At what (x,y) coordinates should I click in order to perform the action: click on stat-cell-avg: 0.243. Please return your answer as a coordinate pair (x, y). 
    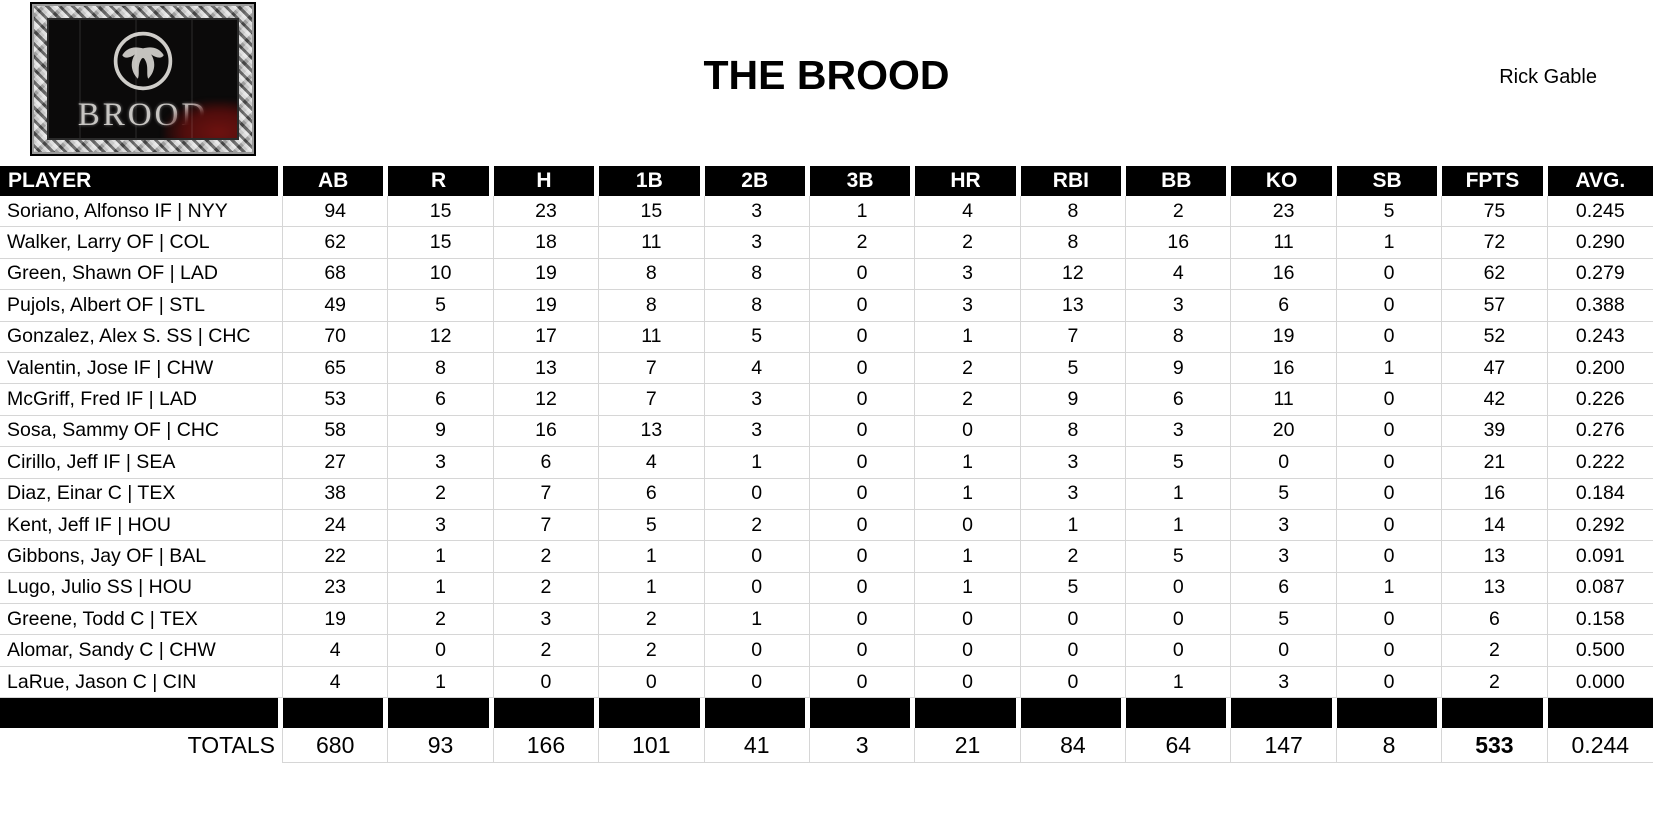
    Looking at the image, I should click on (1600, 337).